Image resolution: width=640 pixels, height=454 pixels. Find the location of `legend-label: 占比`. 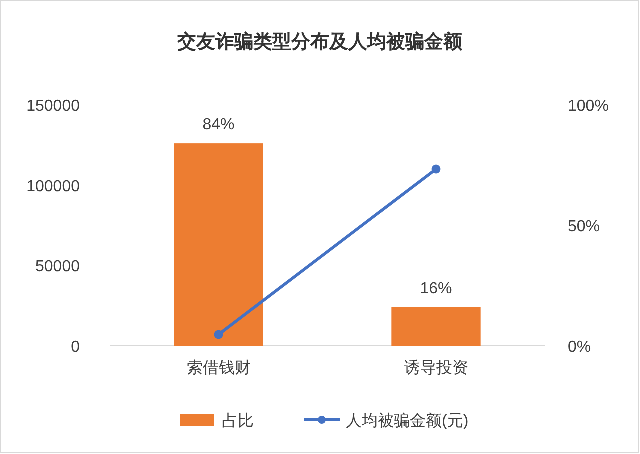

legend-label: 占比 is located at coordinates (238, 421).